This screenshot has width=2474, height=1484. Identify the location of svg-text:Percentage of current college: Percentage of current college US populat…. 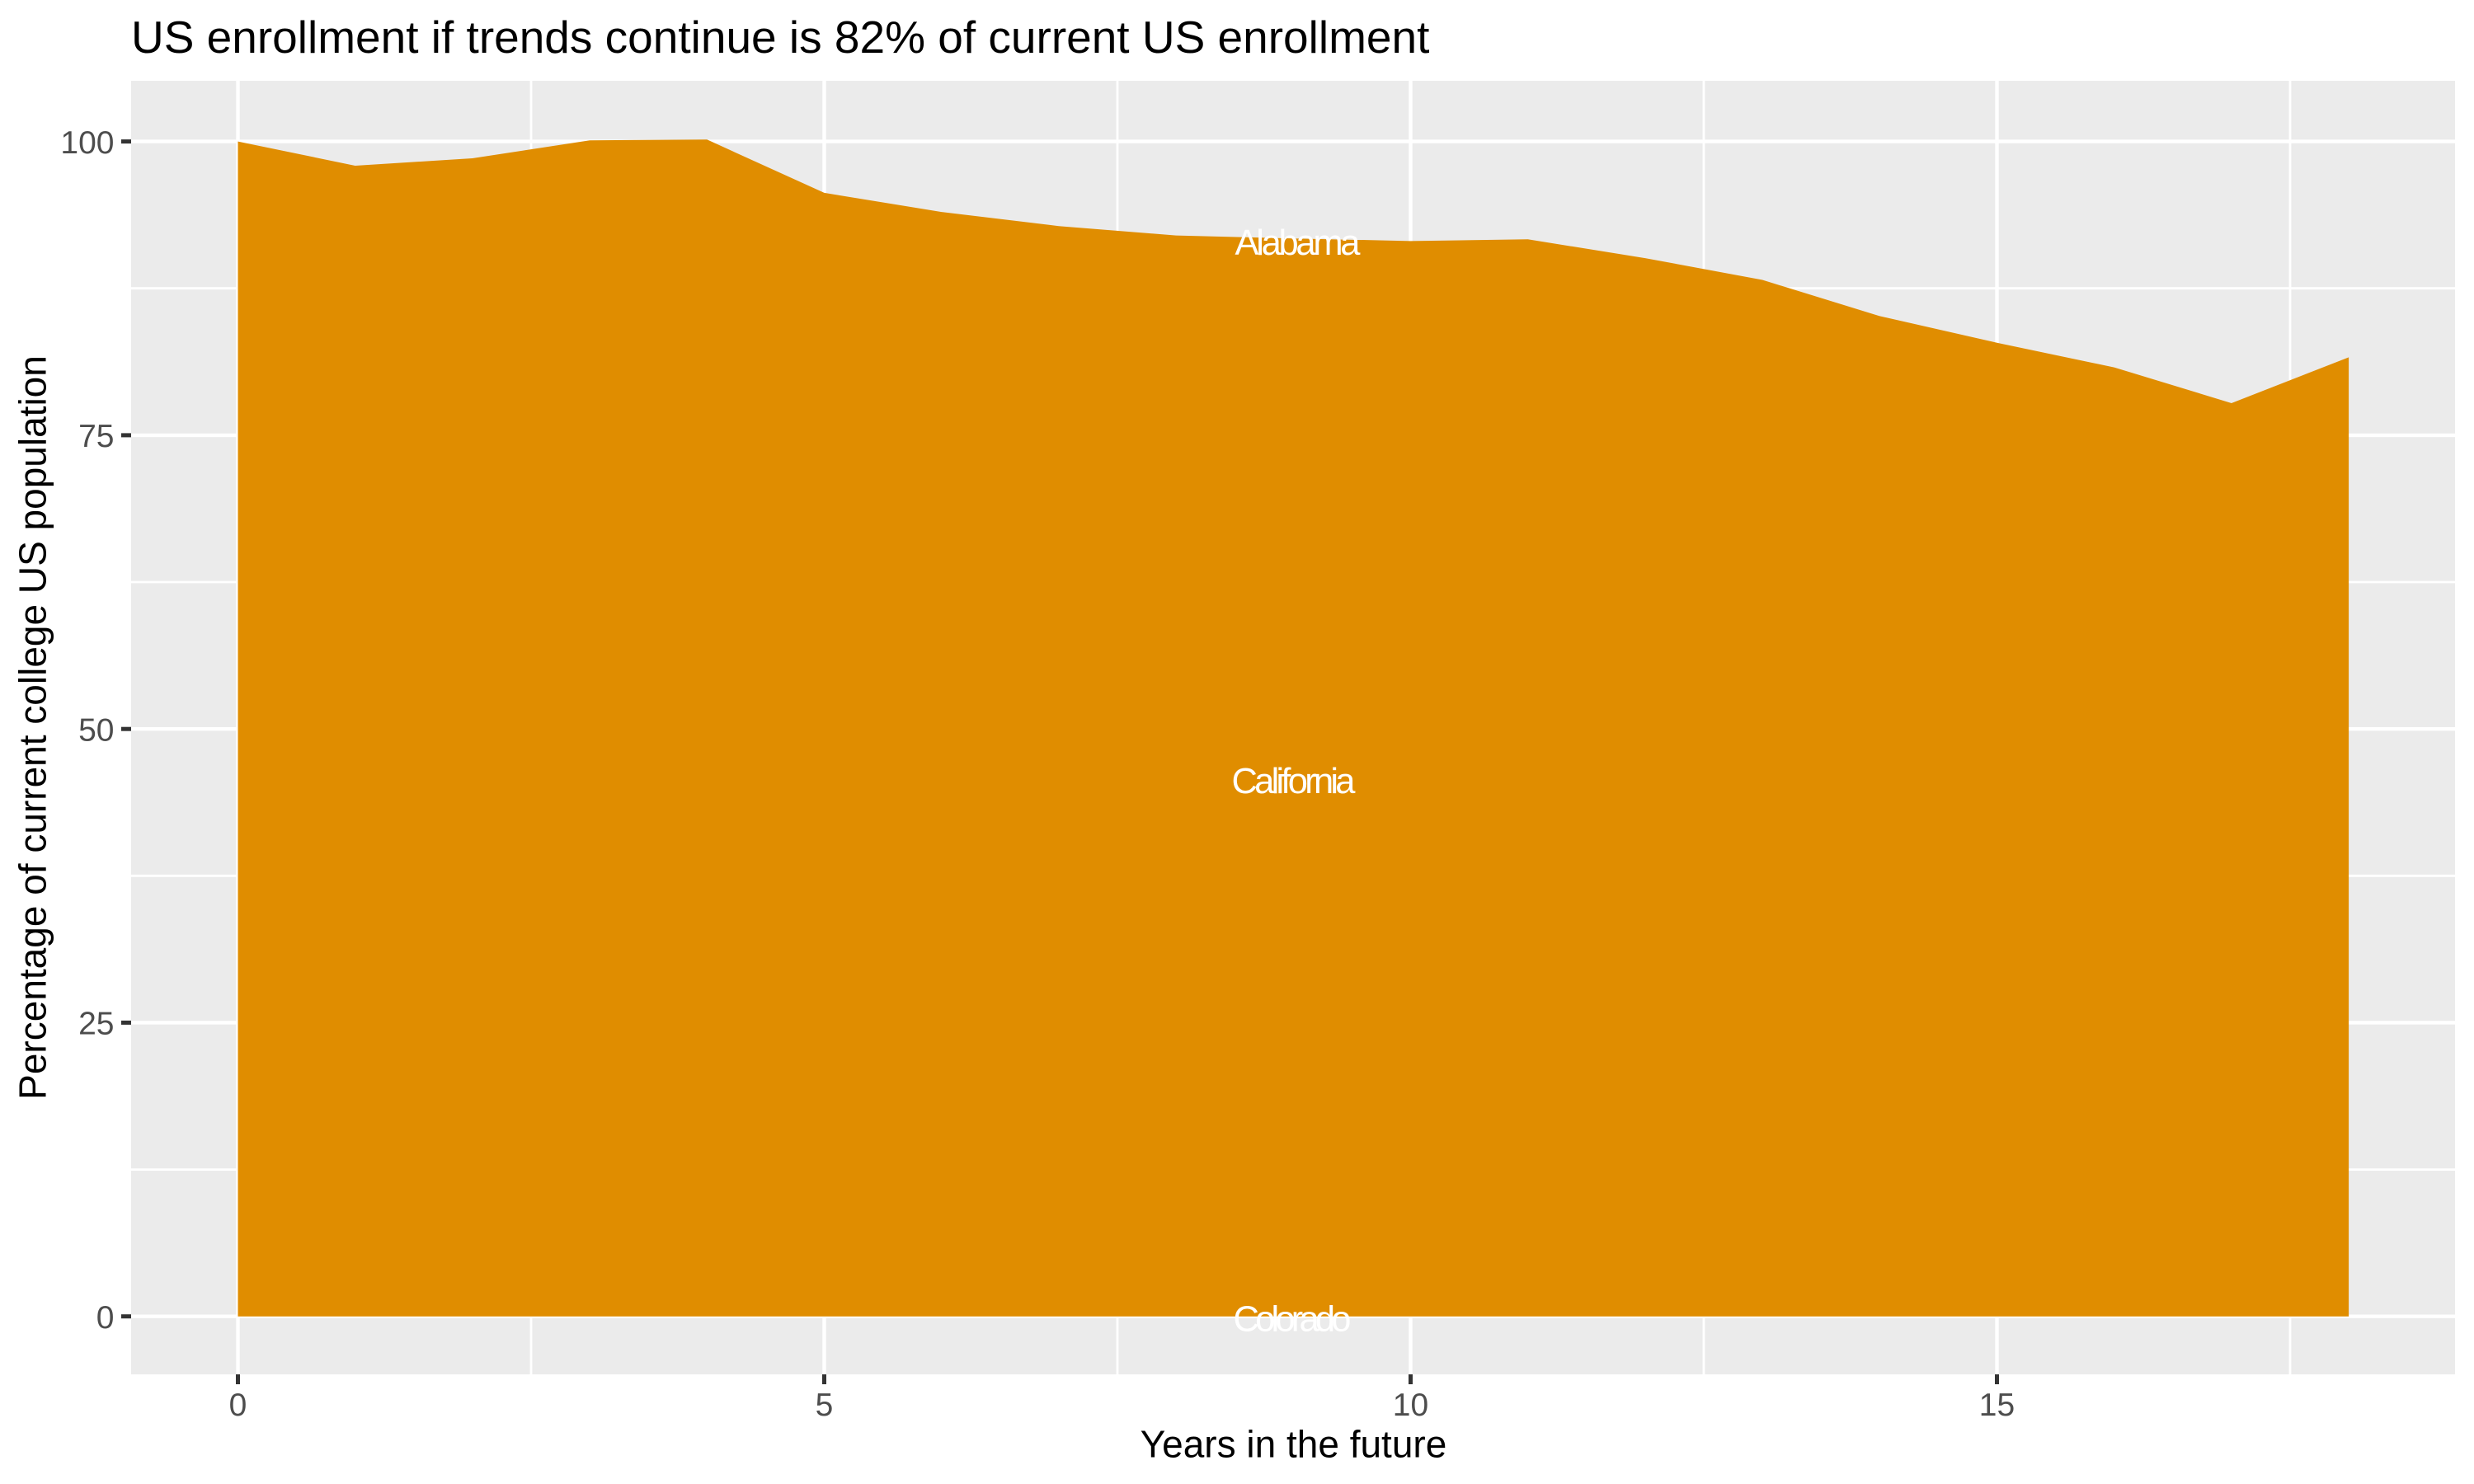
(33, 727).